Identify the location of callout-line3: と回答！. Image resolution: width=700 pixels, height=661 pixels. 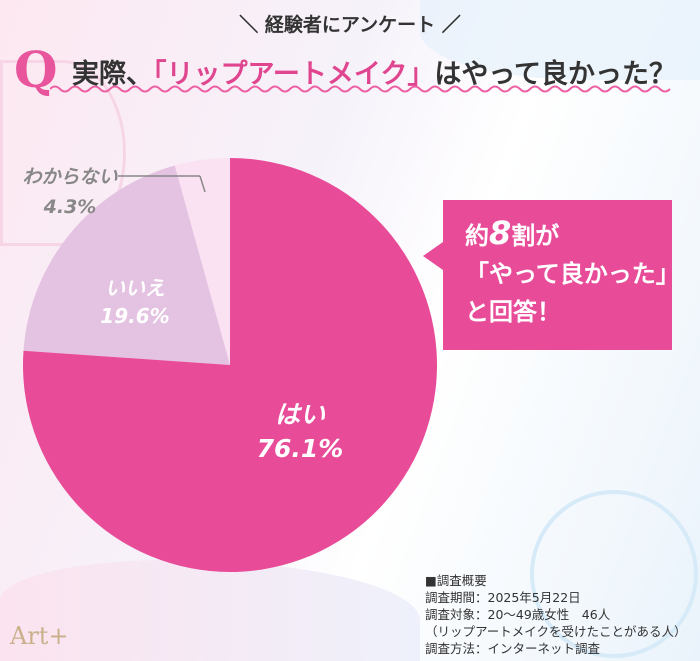
(513, 312).